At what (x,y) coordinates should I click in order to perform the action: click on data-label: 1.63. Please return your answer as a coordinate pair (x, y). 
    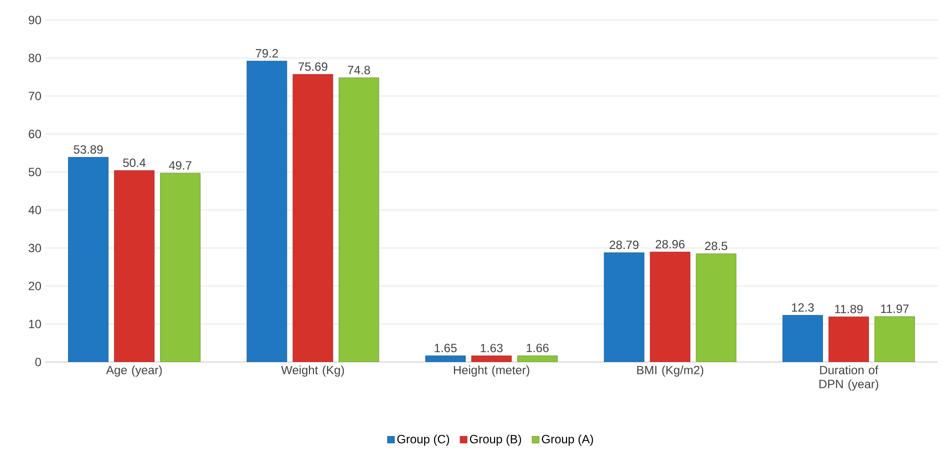
    Looking at the image, I should click on (491, 348).